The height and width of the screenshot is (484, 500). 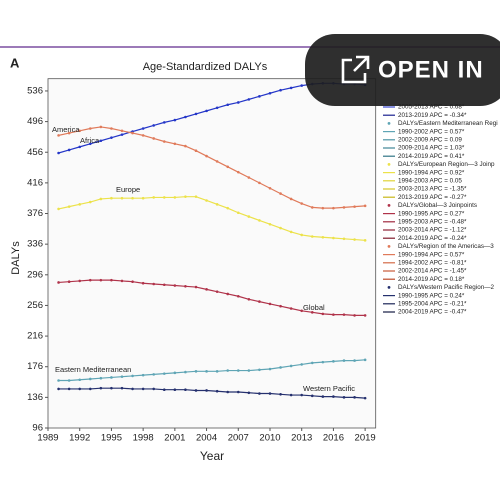 What do you see at coordinates (430, 180) in the screenshot?
I see `legend-entry: 1994-2003 APC = 0.05` at bounding box center [430, 180].